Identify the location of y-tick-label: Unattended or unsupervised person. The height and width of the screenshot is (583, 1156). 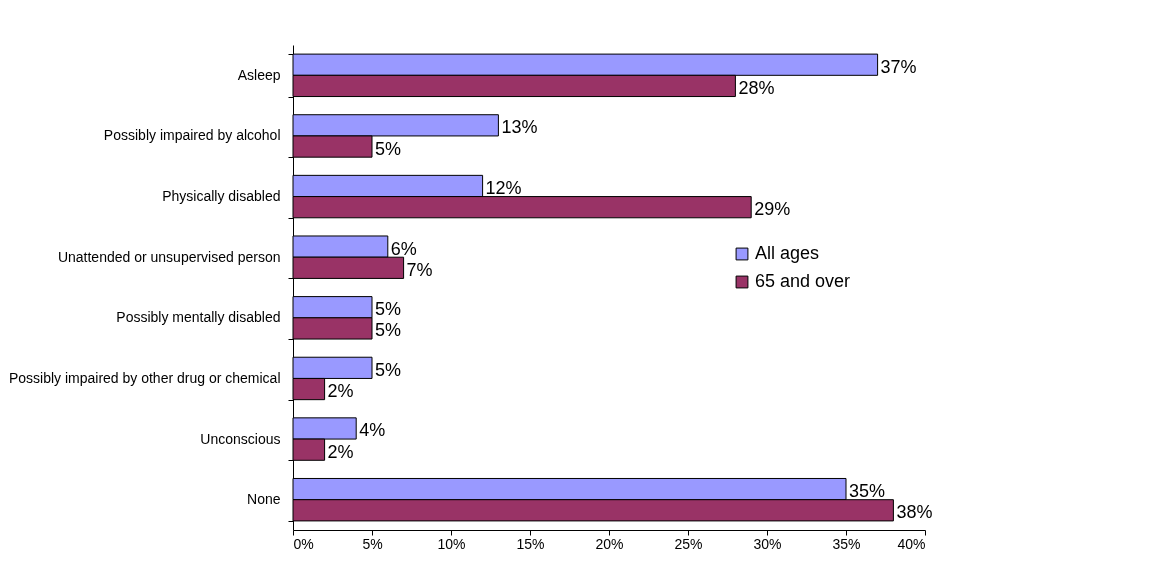
(169, 256).